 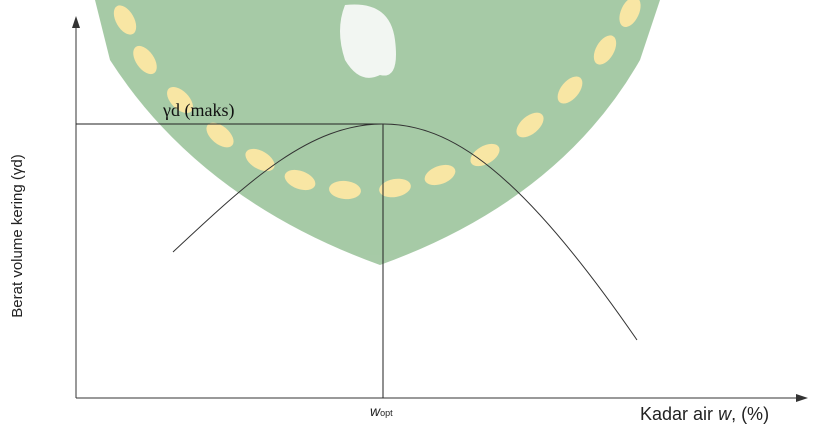 I want to click on x-axis-label: Kadar air w, (%), so click(x=704, y=414).